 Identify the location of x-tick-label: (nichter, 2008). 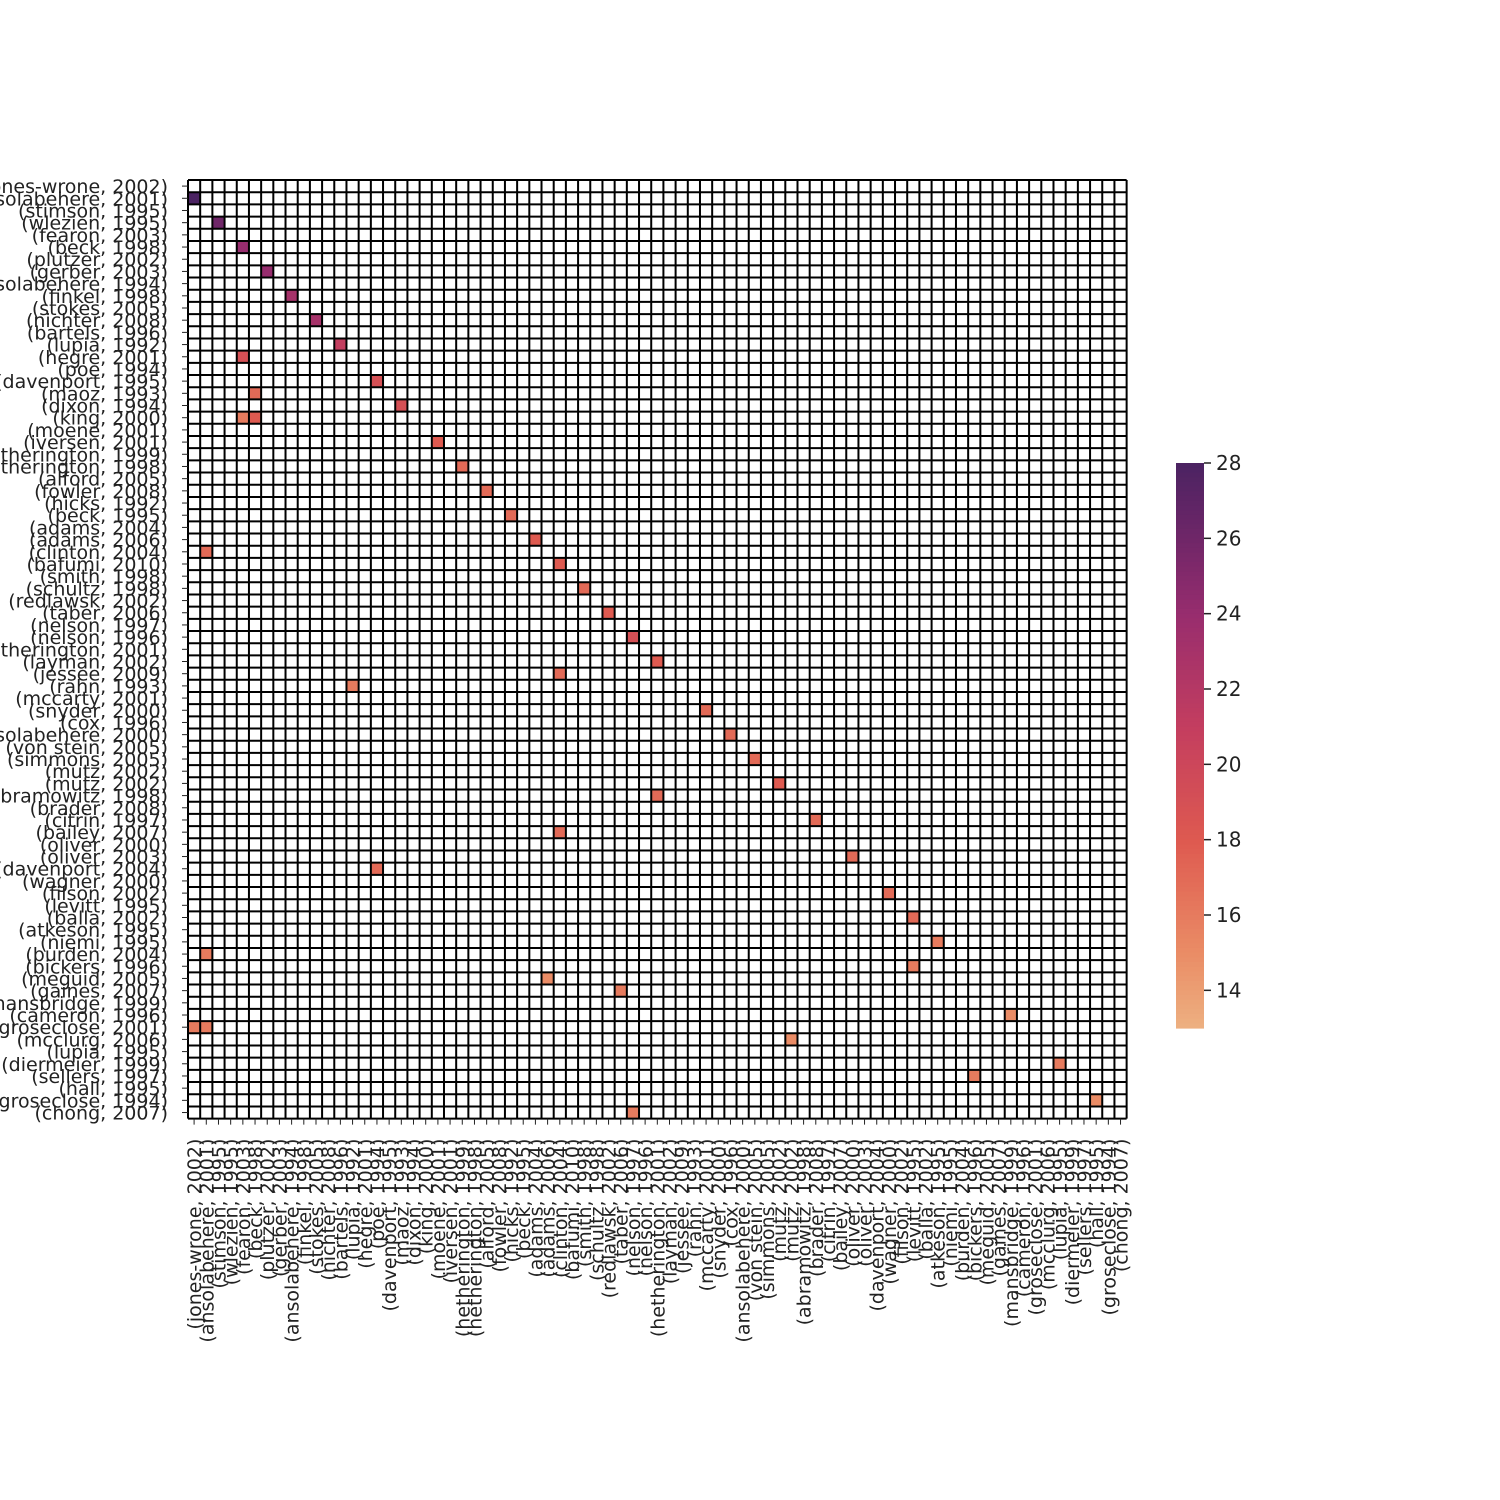
(329, 1210).